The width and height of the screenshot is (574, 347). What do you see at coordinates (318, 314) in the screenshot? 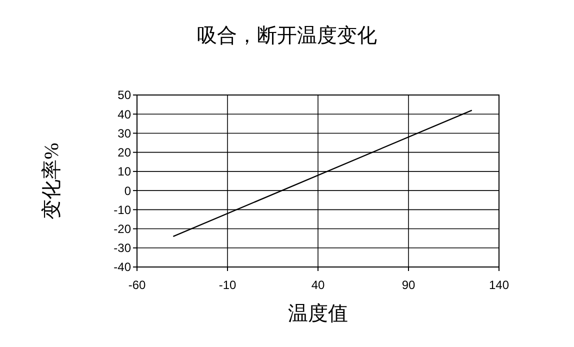
I see `x-axis-title: 温度值` at bounding box center [318, 314].